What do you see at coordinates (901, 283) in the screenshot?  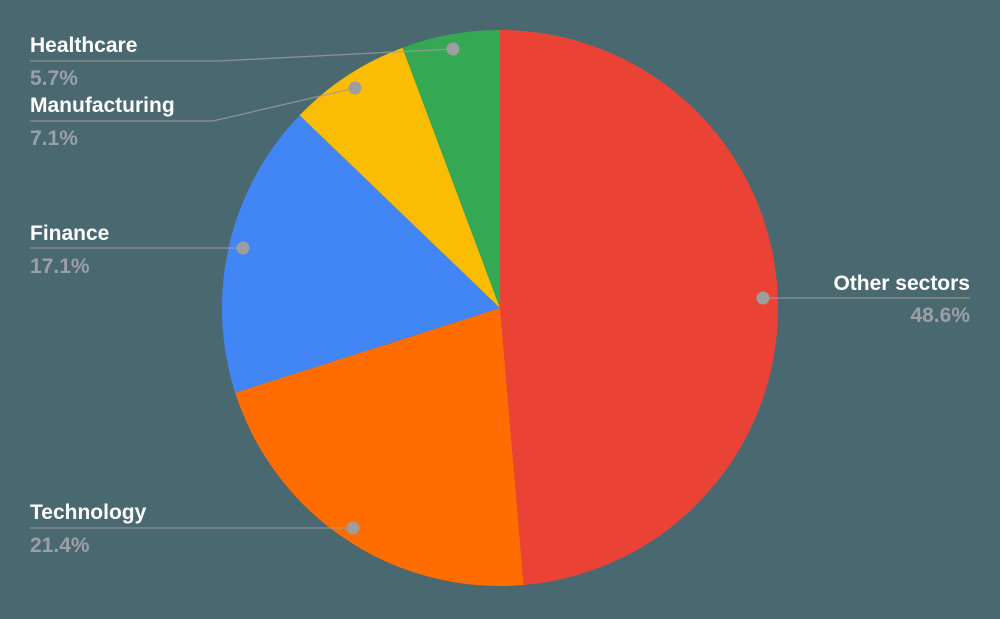 I see `pie-label-other-sectors: Other sectors` at bounding box center [901, 283].